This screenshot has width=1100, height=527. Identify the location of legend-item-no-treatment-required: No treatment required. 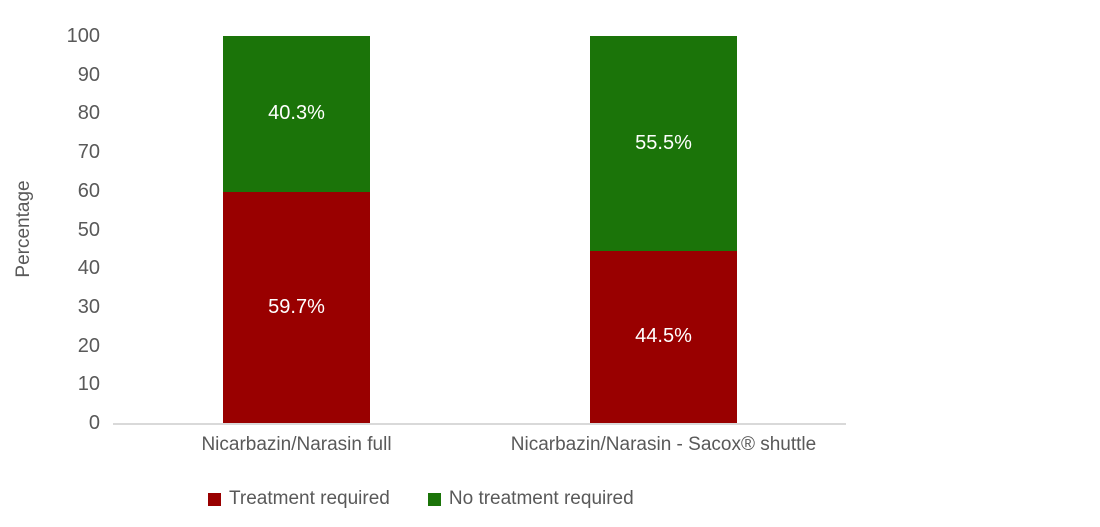
(530, 499).